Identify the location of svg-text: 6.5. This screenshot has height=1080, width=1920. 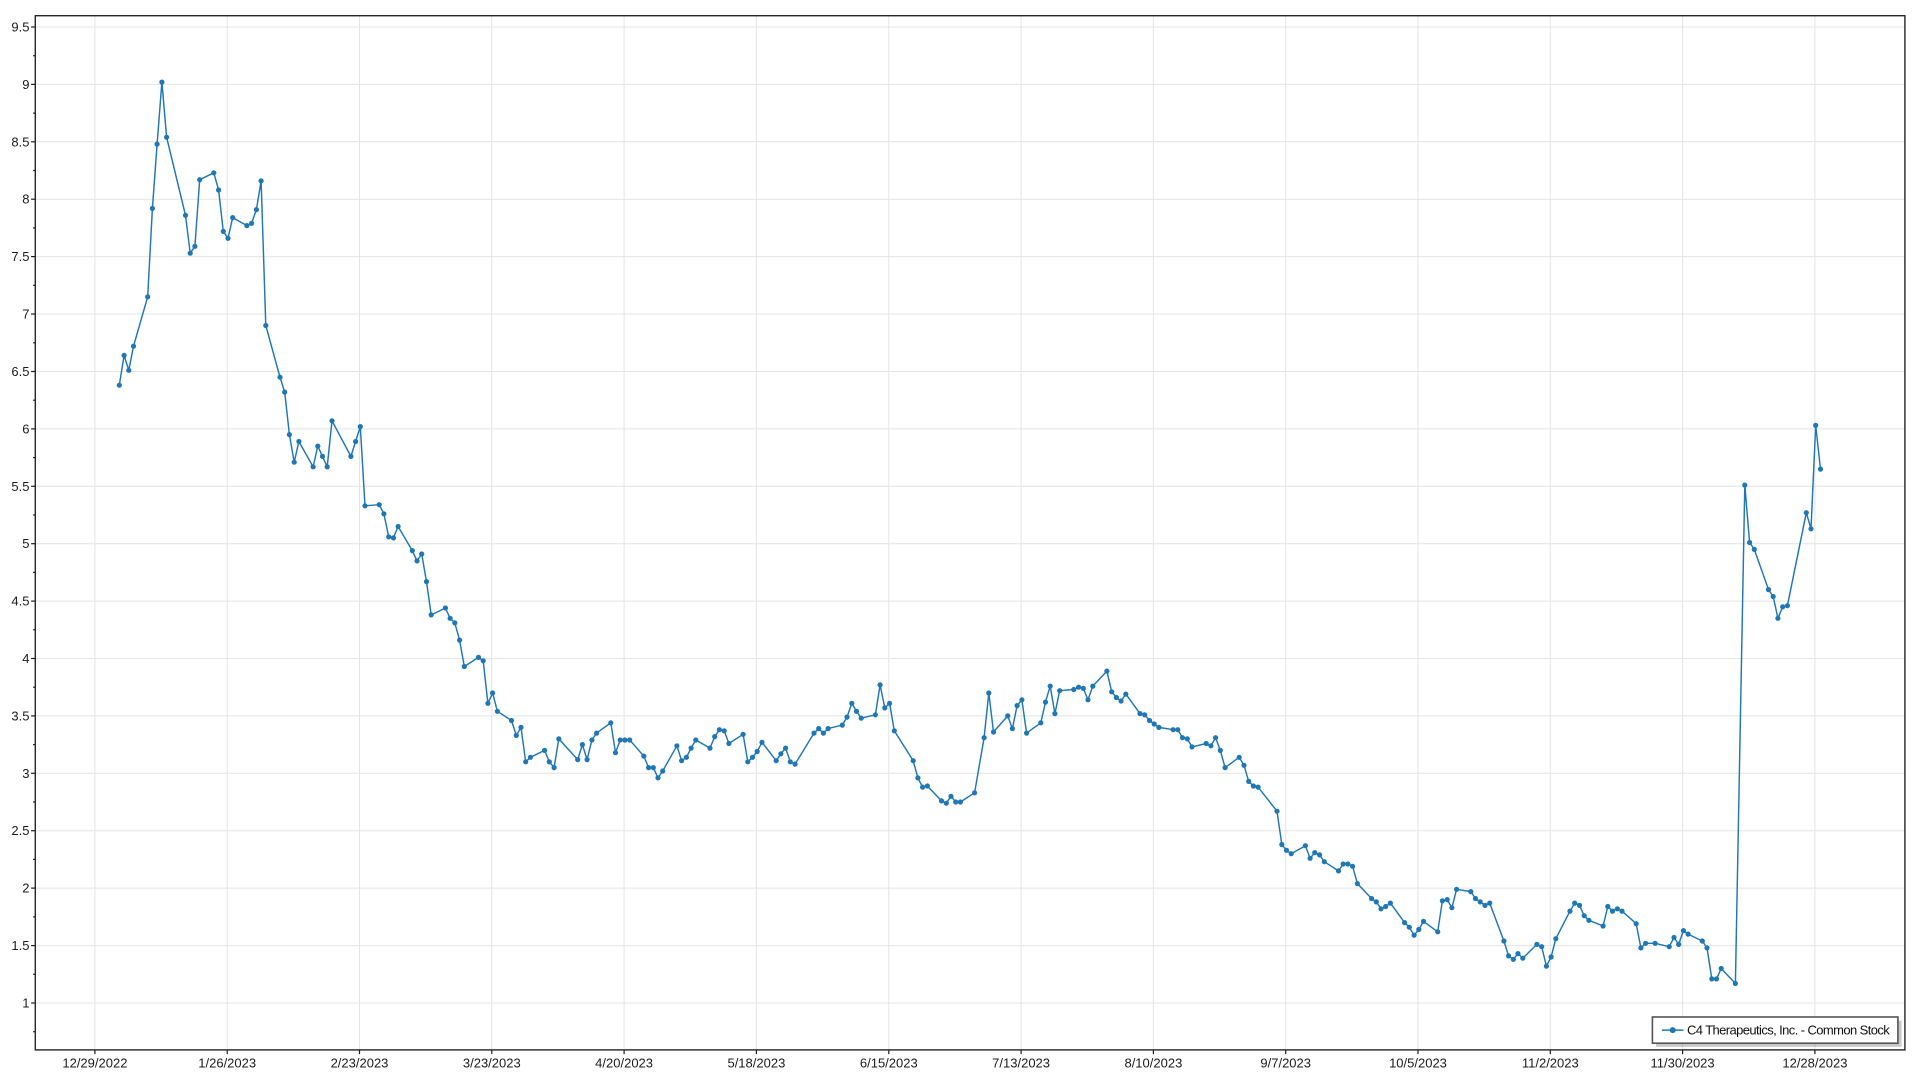
(20, 371).